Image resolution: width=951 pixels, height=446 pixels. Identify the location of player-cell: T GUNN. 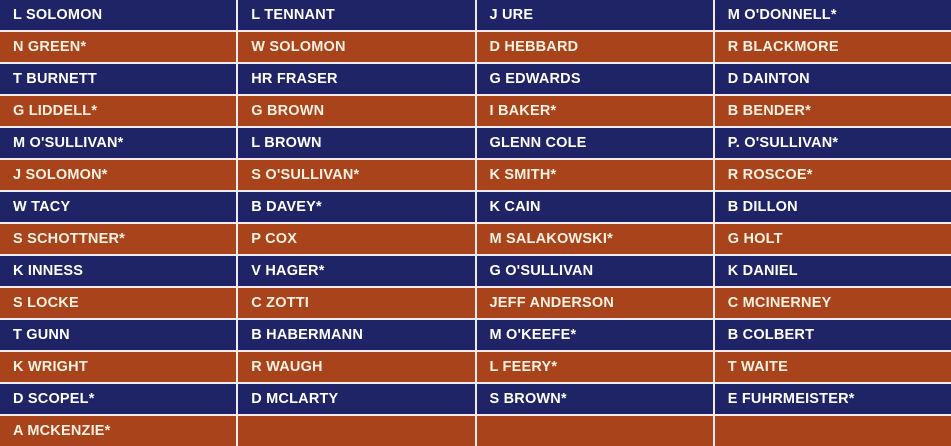
(118, 335).